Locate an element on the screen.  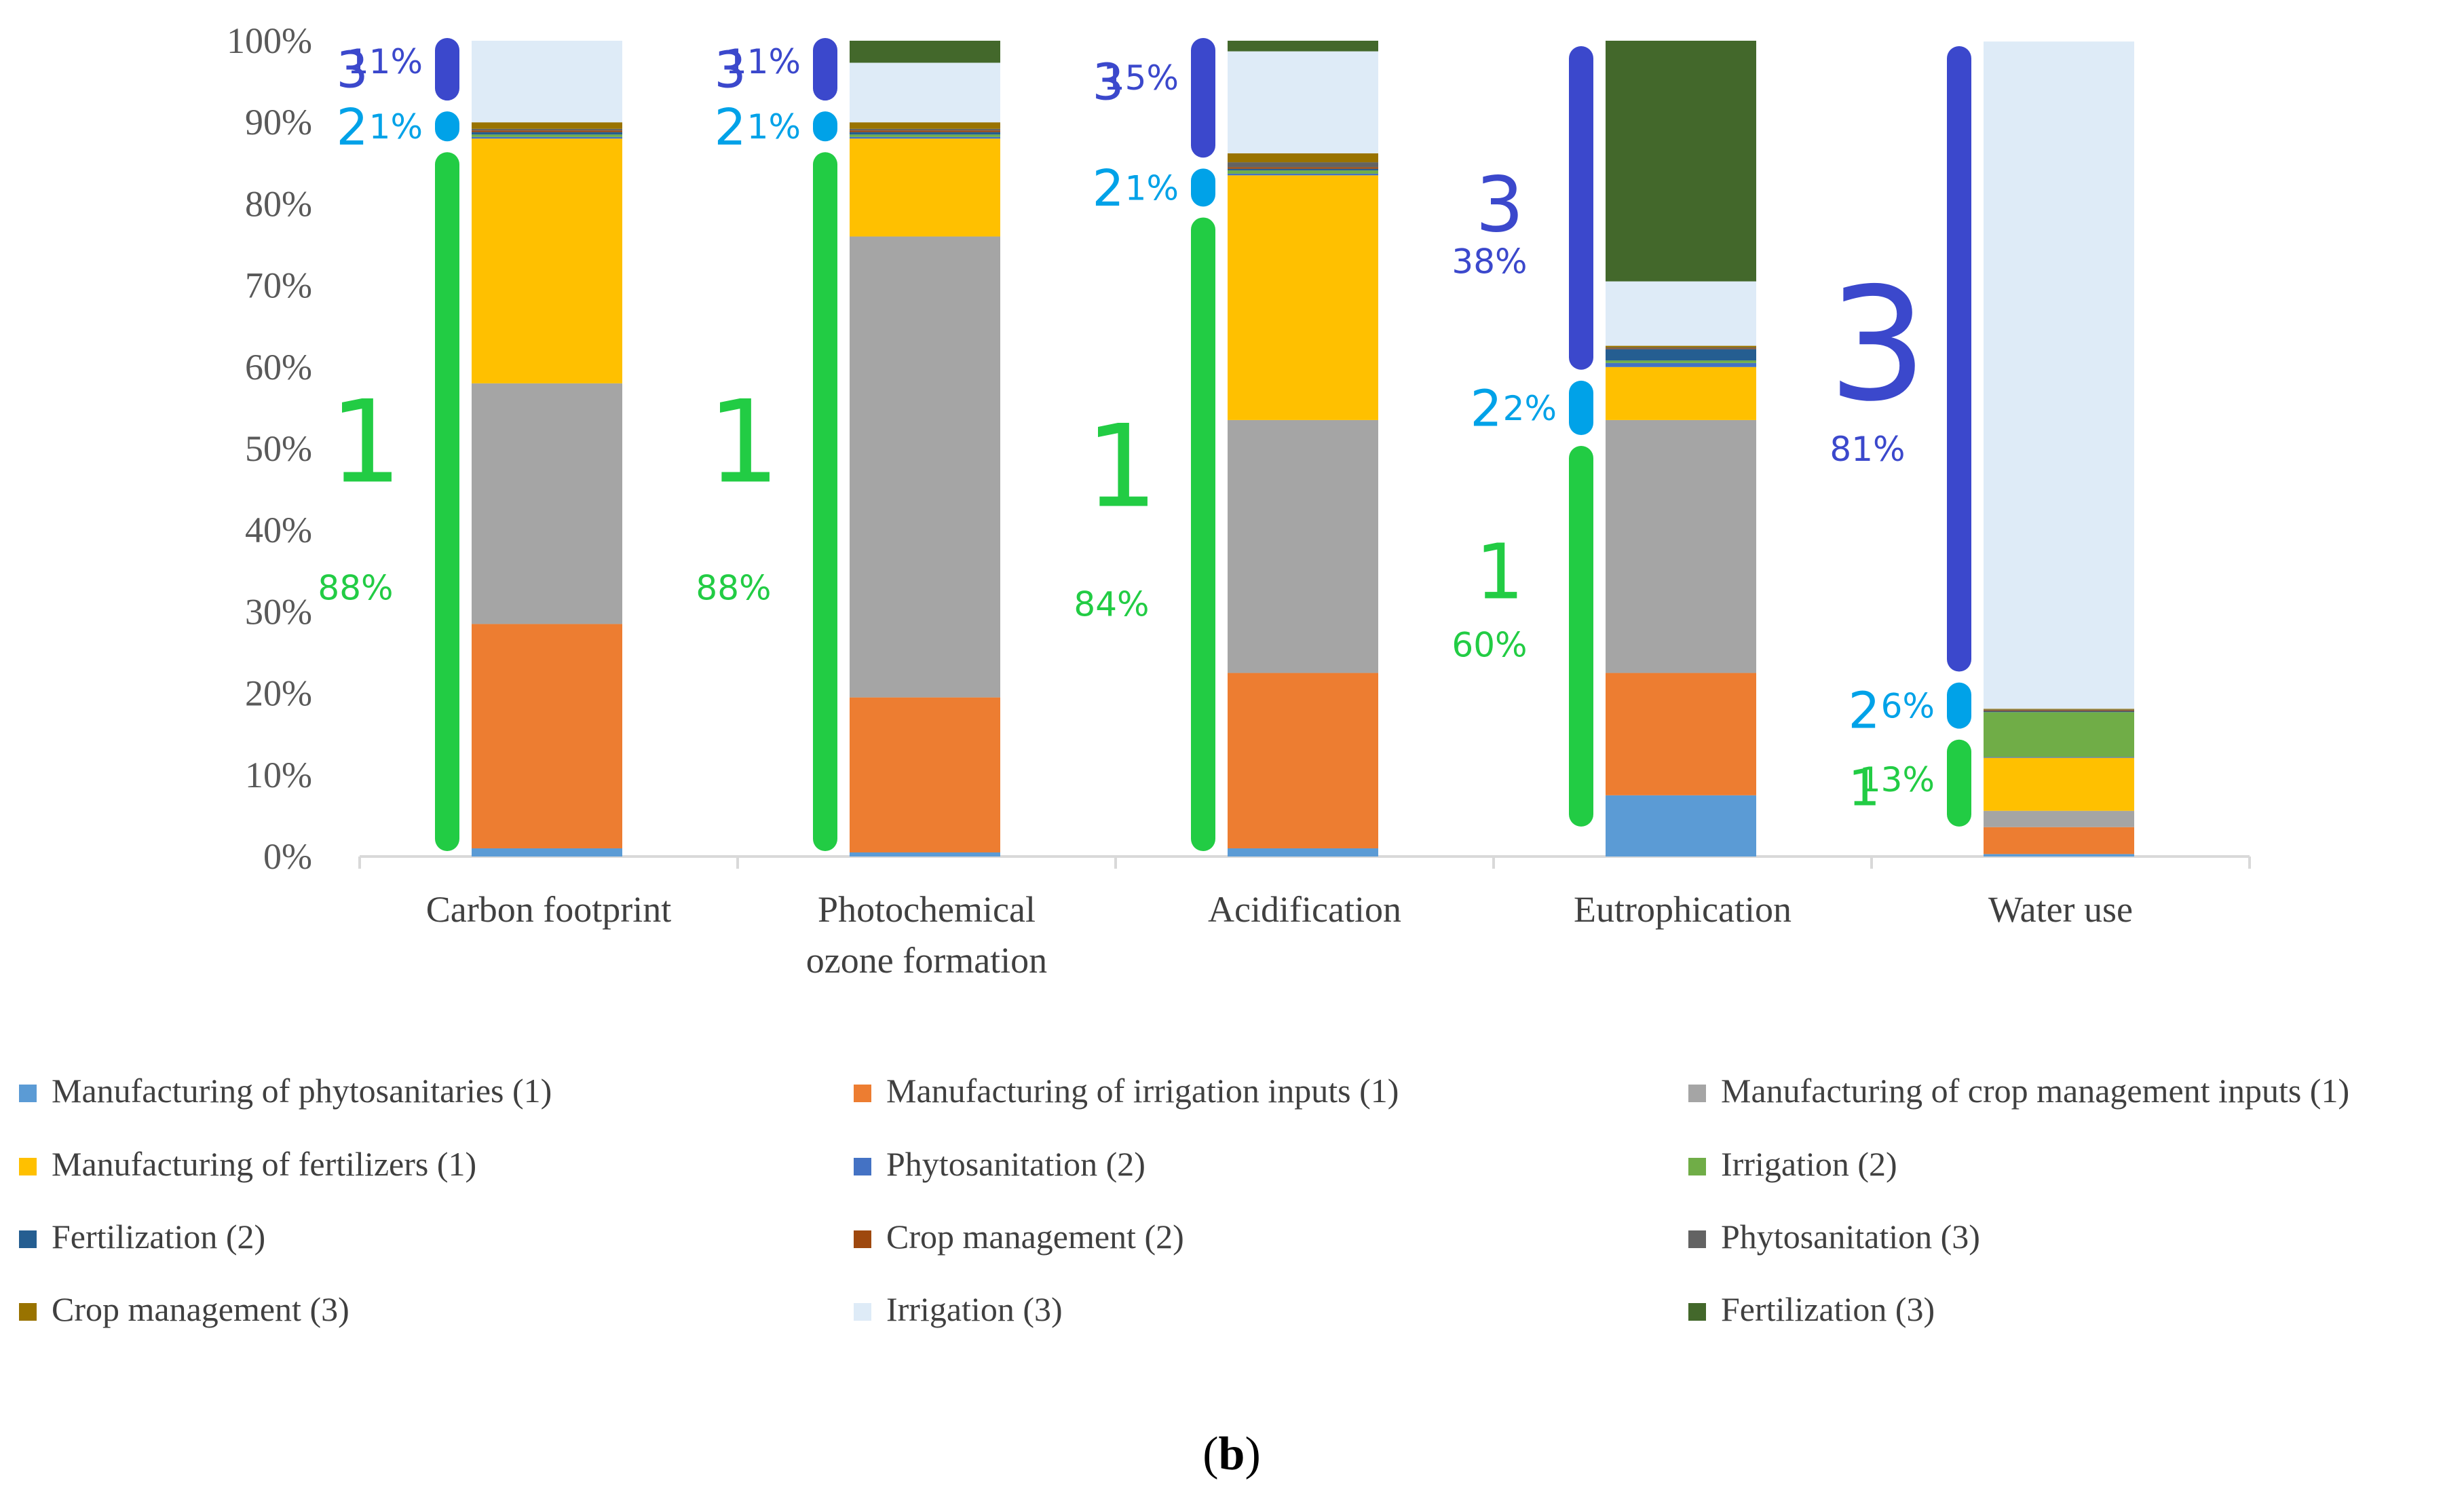
legend-label: Irrigation (2) is located at coordinates (1809, 1164).